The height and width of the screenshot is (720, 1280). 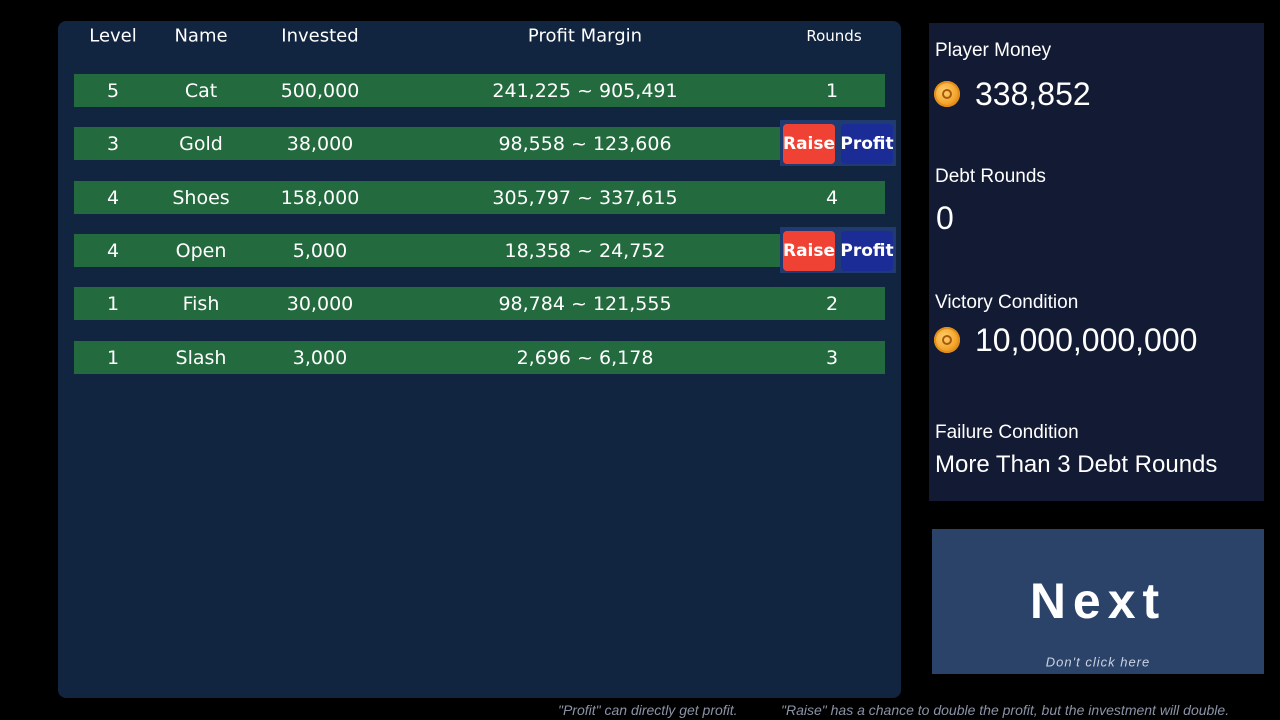 What do you see at coordinates (320, 143) in the screenshot?
I see `cell-invested: 38,000` at bounding box center [320, 143].